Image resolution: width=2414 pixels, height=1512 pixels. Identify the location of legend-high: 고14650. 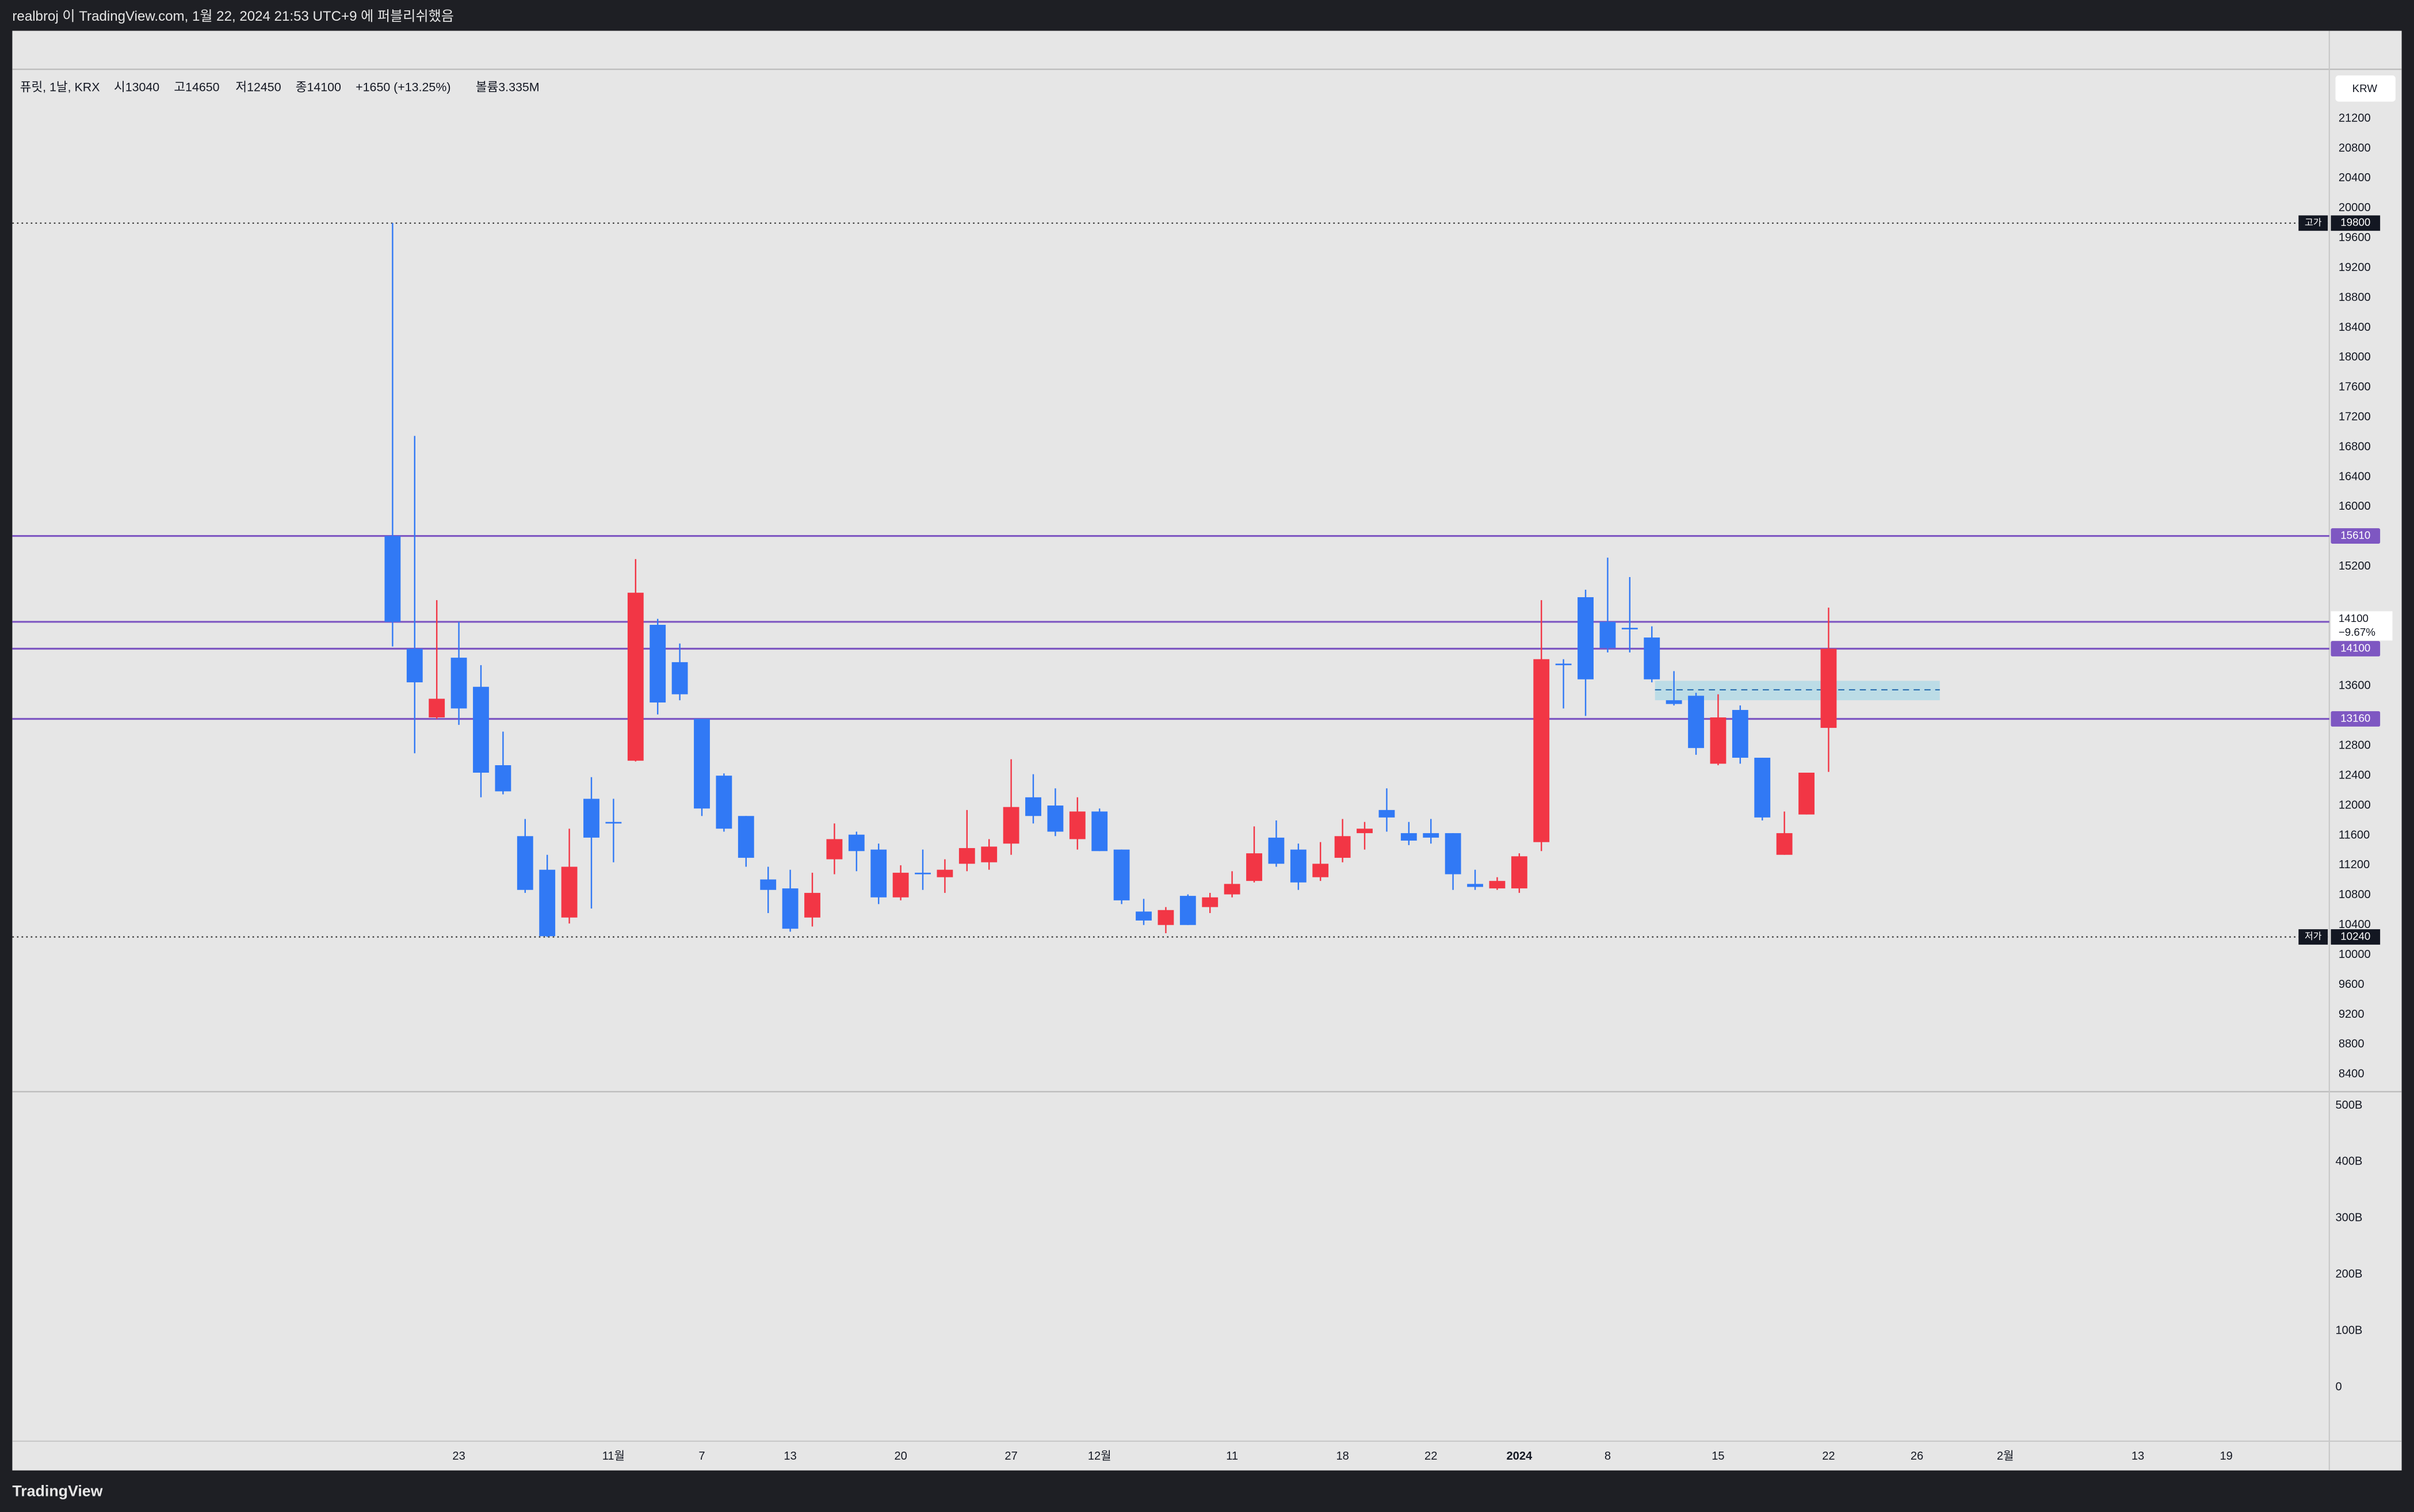
(196, 87).